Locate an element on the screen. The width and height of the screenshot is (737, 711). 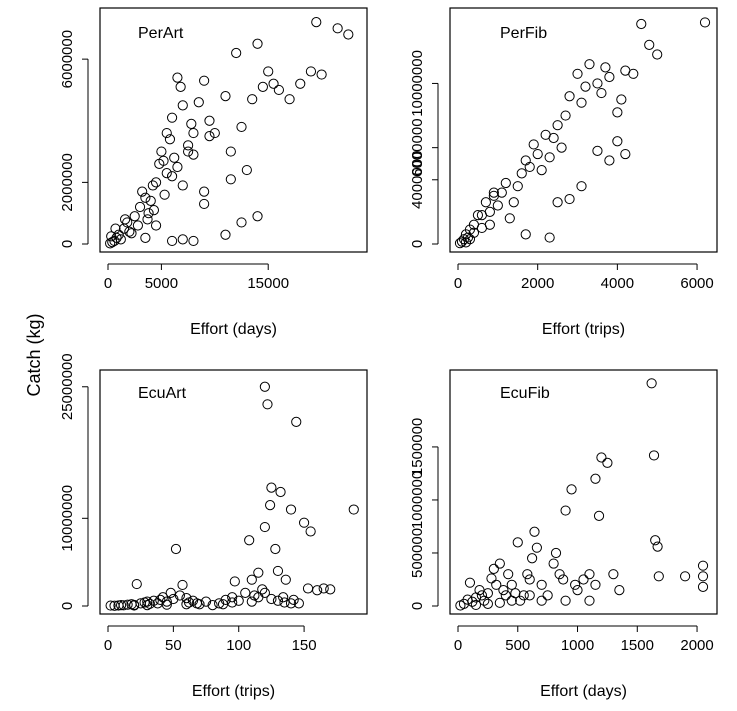
panel-title: PerFib is located at coordinates (523, 33).